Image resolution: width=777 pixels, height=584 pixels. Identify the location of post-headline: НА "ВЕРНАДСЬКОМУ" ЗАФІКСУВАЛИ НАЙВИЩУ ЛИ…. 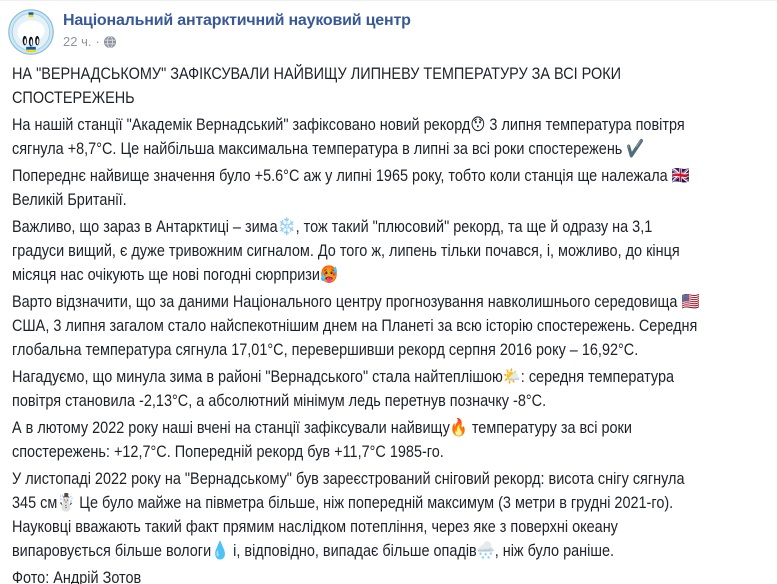
(317, 85).